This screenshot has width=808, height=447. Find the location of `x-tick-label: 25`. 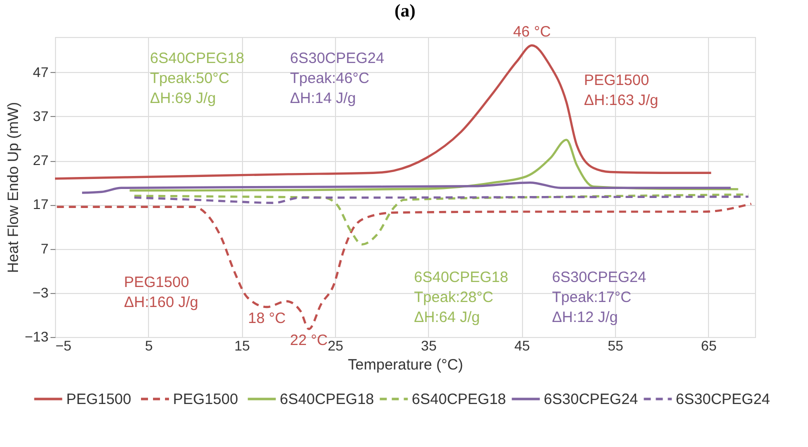

x-tick-label: 25 is located at coordinates (336, 346).